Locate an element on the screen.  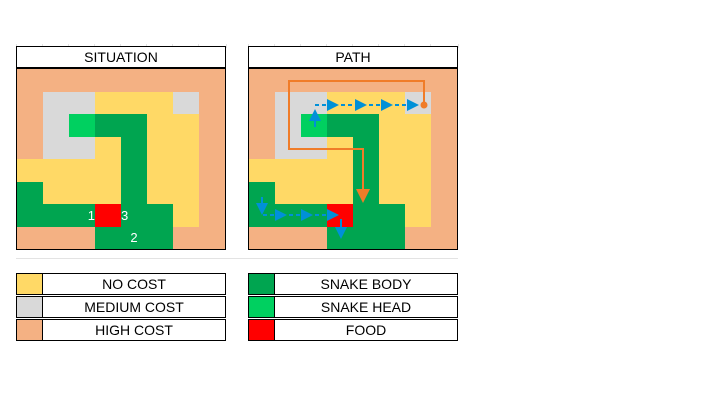
legend-row: MEDIUM COST is located at coordinates (121, 307).